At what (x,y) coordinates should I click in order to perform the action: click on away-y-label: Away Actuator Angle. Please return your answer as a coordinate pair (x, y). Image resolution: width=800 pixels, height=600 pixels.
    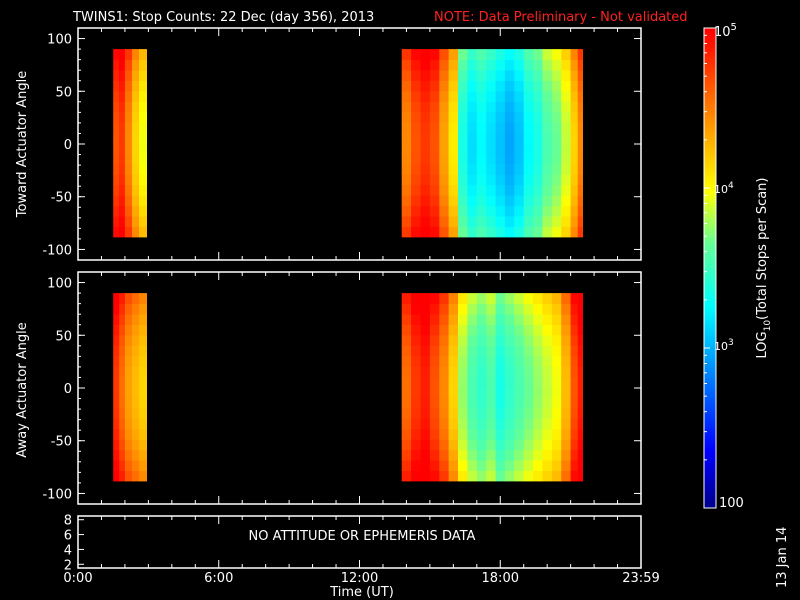
    Looking at the image, I should click on (22, 389).